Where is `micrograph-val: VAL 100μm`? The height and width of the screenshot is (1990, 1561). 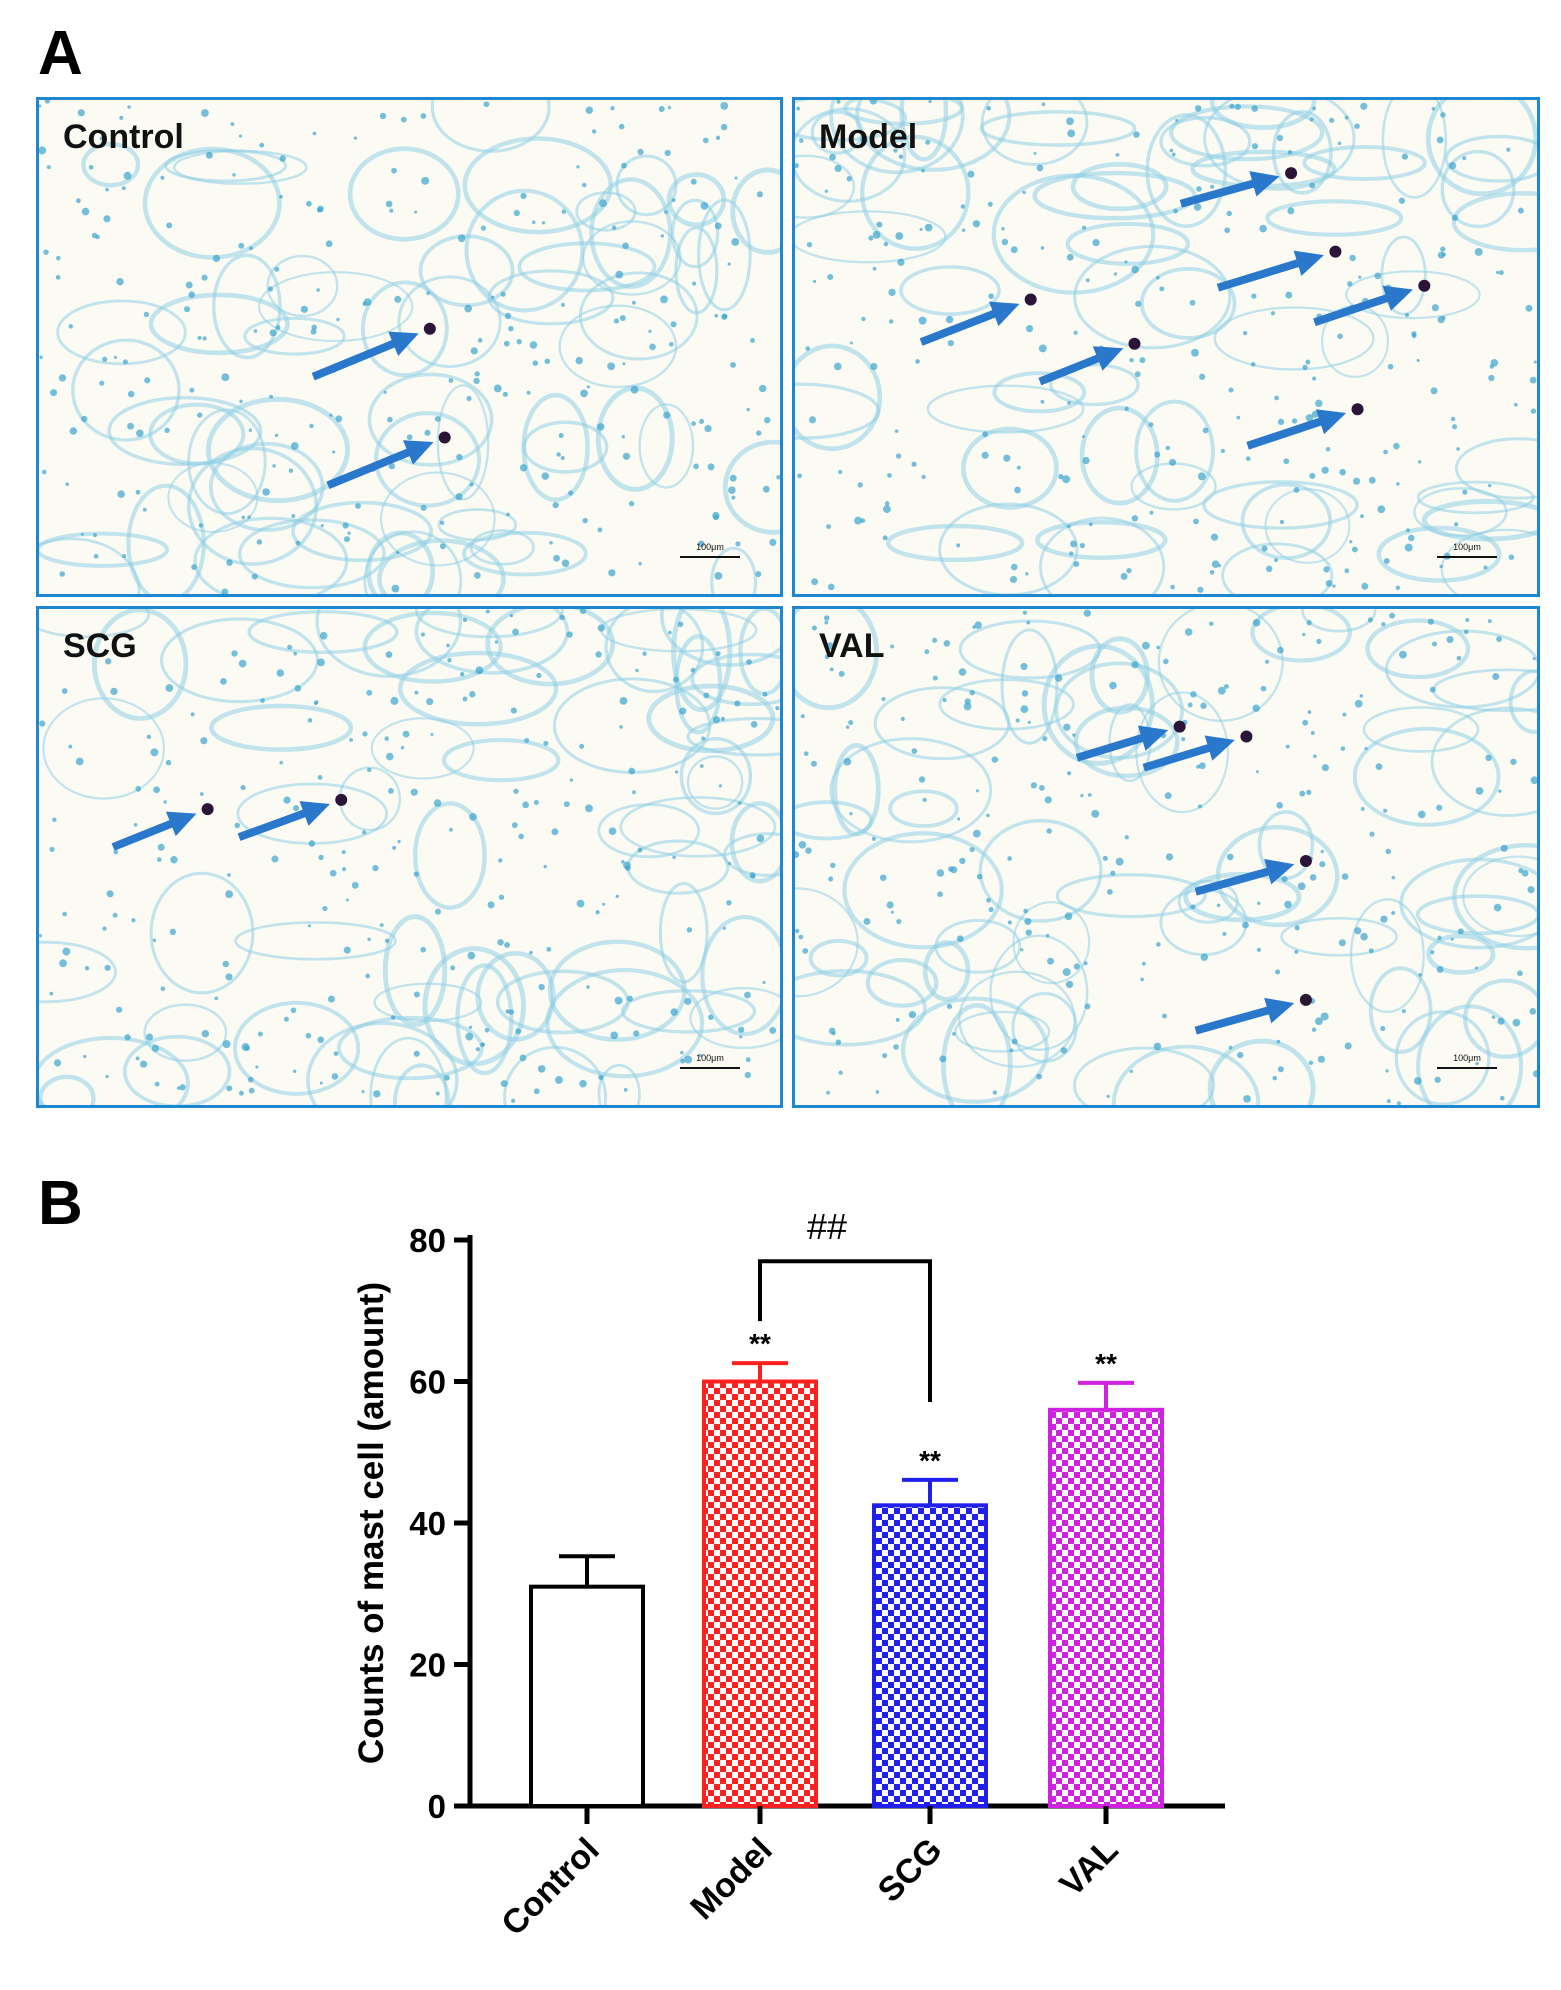
micrograph-val: VAL 100μm is located at coordinates (1166, 857).